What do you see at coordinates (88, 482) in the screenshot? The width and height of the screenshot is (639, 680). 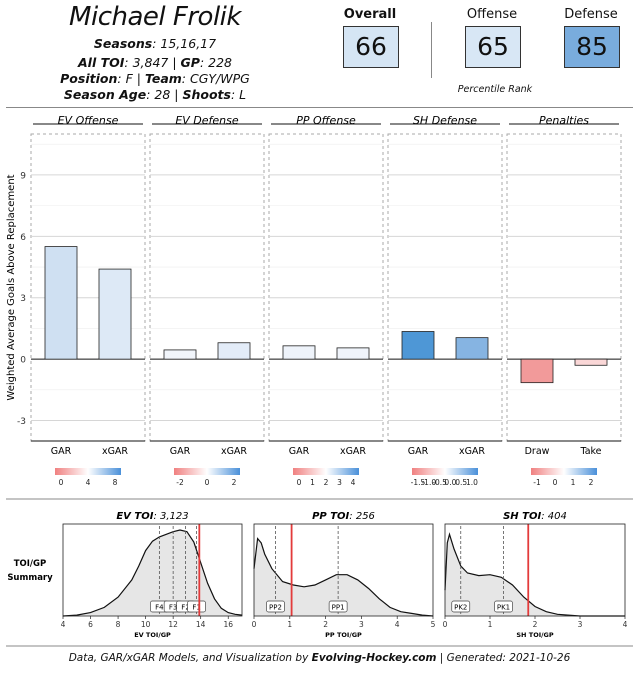 I see `color-scale-tick: 4` at bounding box center [88, 482].